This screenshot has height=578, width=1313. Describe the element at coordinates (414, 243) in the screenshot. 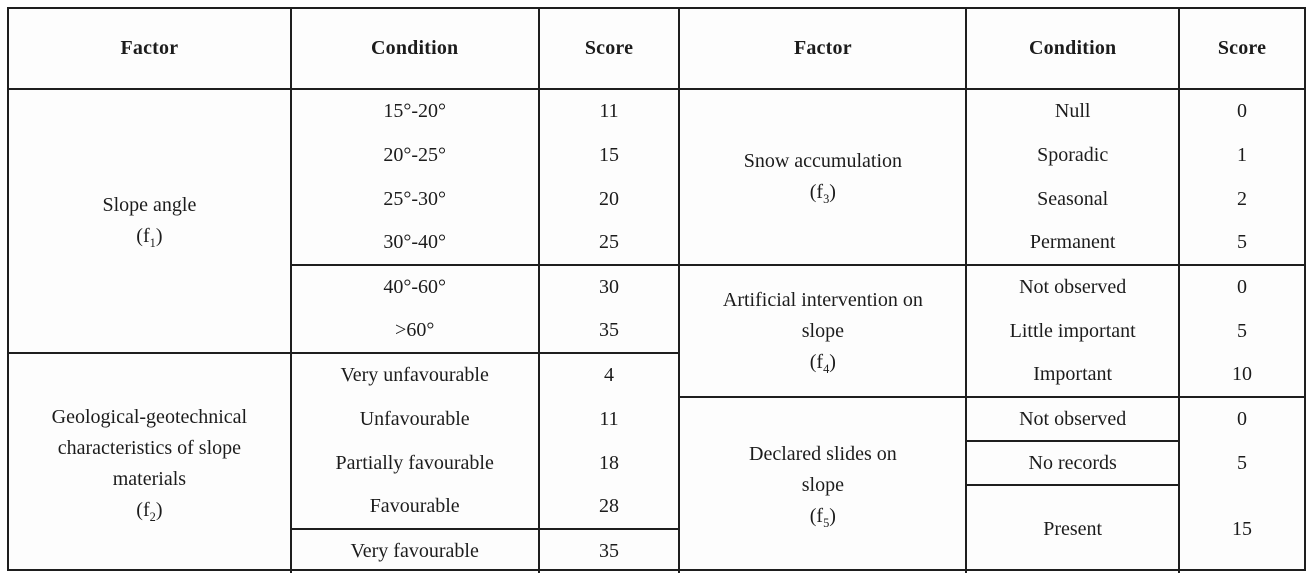

I see `condition-cell: 30°-40°` at that location.